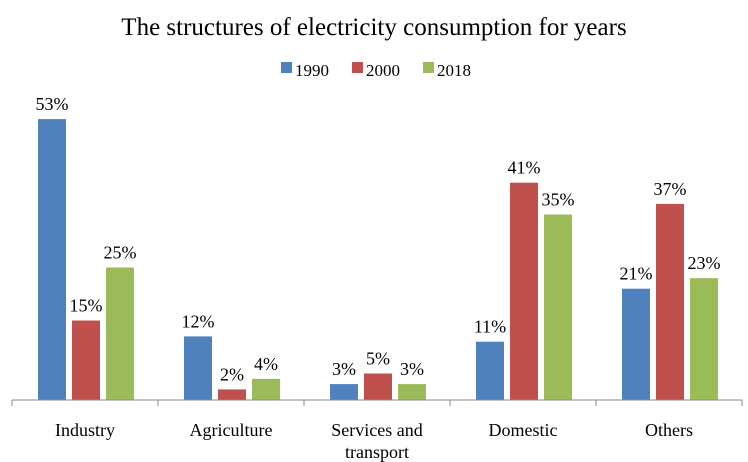 This screenshot has width=748, height=462. What do you see at coordinates (670, 301) in the screenshot?
I see `bar-others-2000` at bounding box center [670, 301].